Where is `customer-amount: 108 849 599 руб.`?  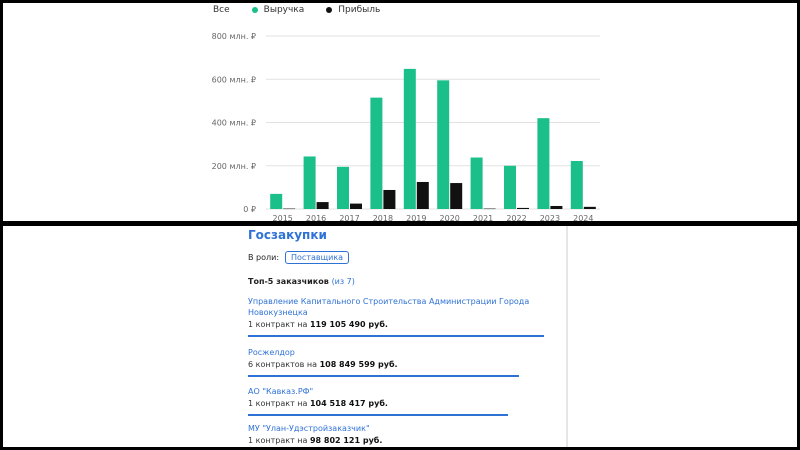 customer-amount: 108 849 599 руб. is located at coordinates (358, 364).